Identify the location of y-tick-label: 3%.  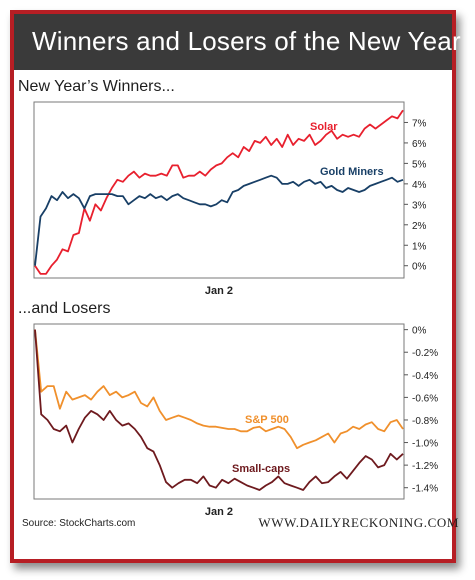
(419, 205).